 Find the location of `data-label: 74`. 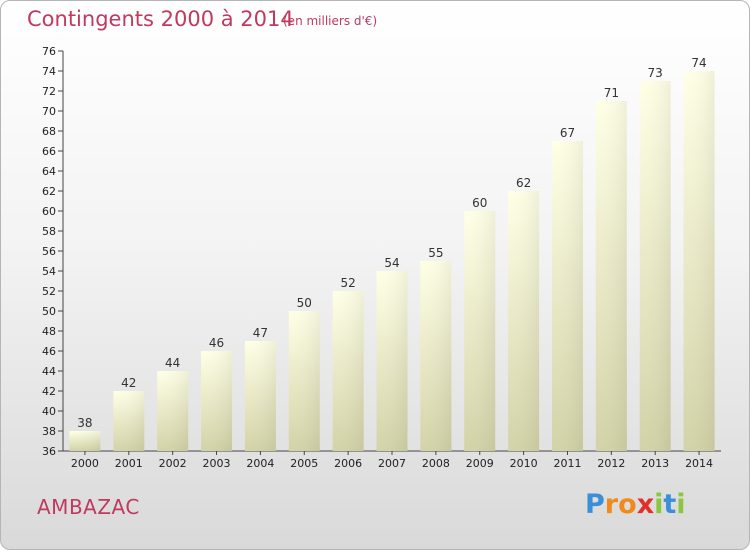

data-label: 74 is located at coordinates (698, 63).